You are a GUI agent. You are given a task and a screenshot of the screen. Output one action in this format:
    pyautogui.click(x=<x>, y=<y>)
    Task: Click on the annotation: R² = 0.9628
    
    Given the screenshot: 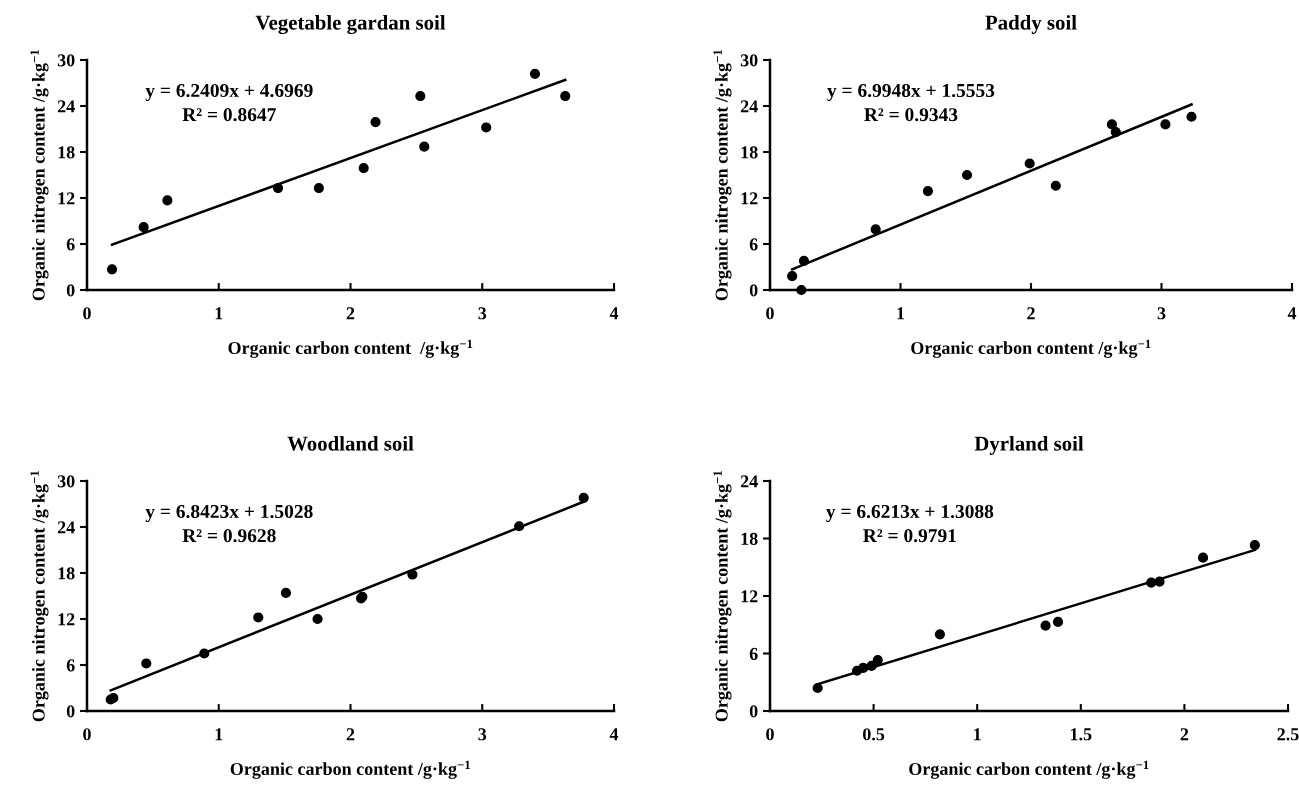 What is the action you would take?
    pyautogui.click(x=229, y=536)
    